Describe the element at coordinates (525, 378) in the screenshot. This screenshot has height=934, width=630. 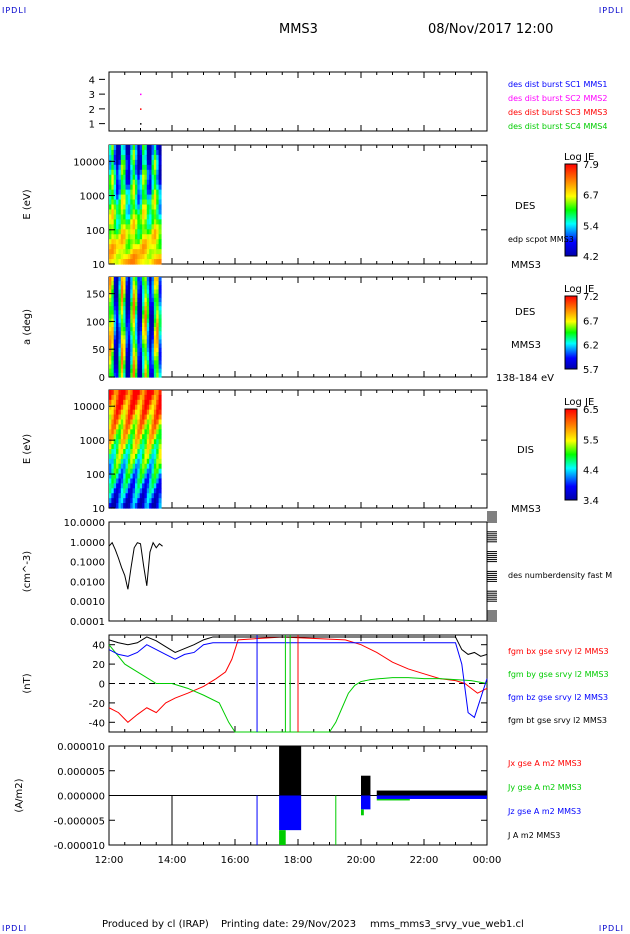
I see `spectrogram-side-label: 138-184 eV` at that location.